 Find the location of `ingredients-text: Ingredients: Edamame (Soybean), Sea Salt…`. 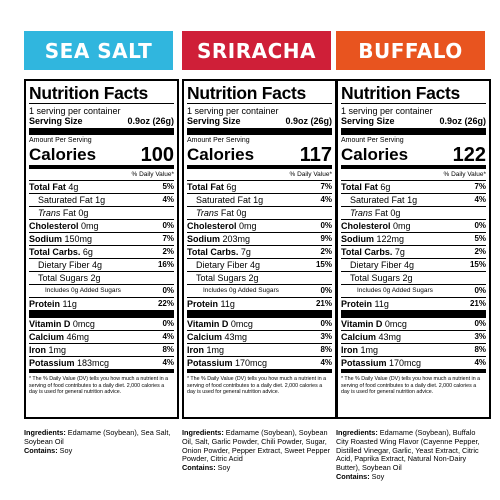

ingredients-text: Ingredients: Edamame (Soybean), Sea Salt… is located at coordinates (97, 441).